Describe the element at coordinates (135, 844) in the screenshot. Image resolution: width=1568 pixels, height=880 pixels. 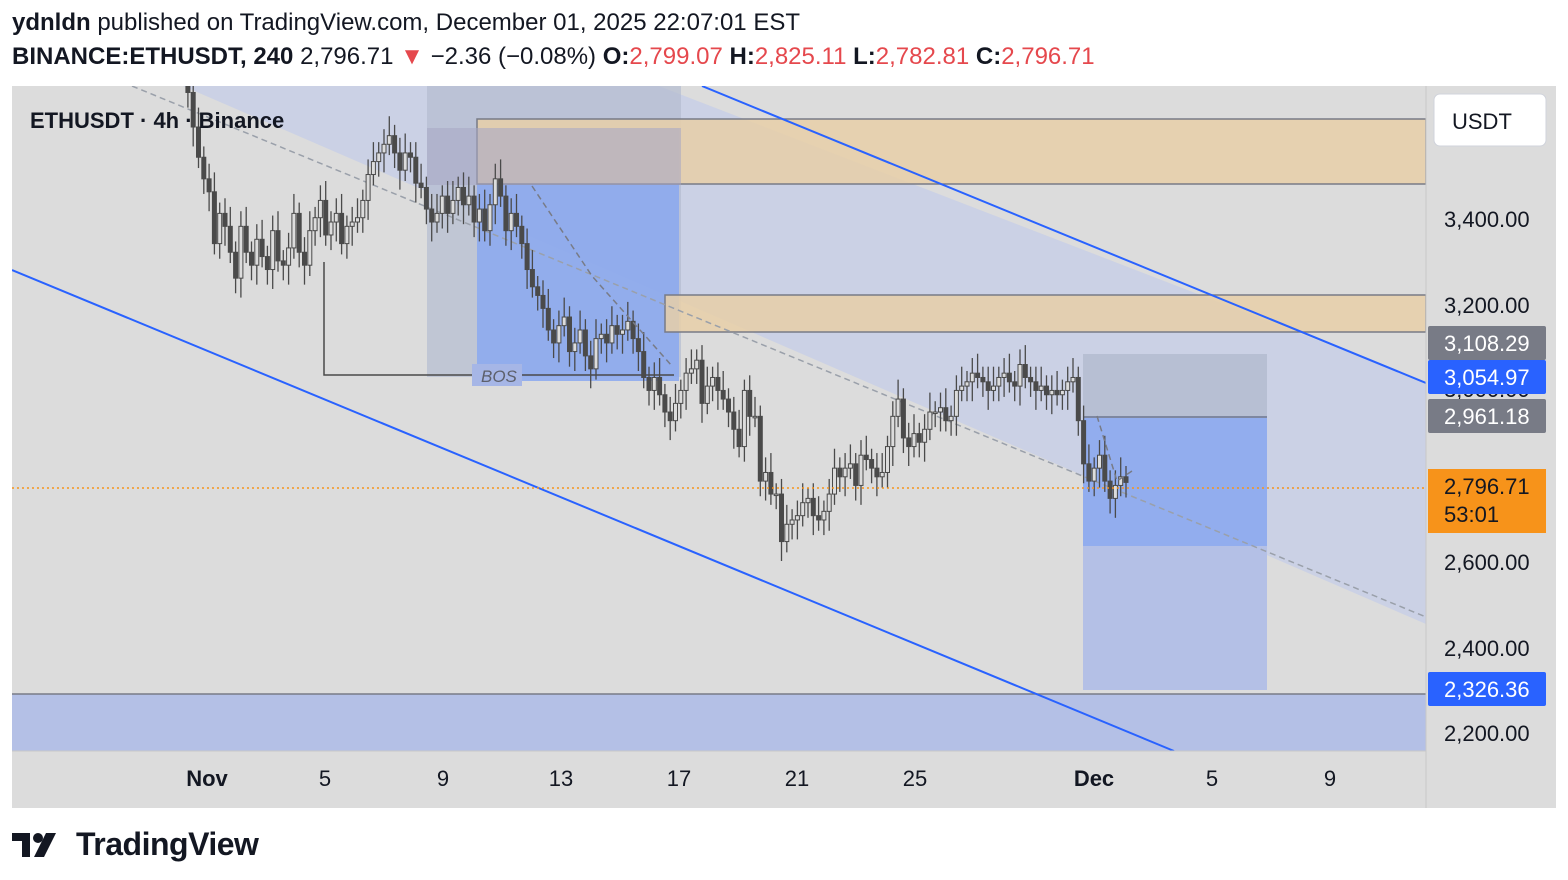
I see `tradingview-logo: TradingView` at that location.